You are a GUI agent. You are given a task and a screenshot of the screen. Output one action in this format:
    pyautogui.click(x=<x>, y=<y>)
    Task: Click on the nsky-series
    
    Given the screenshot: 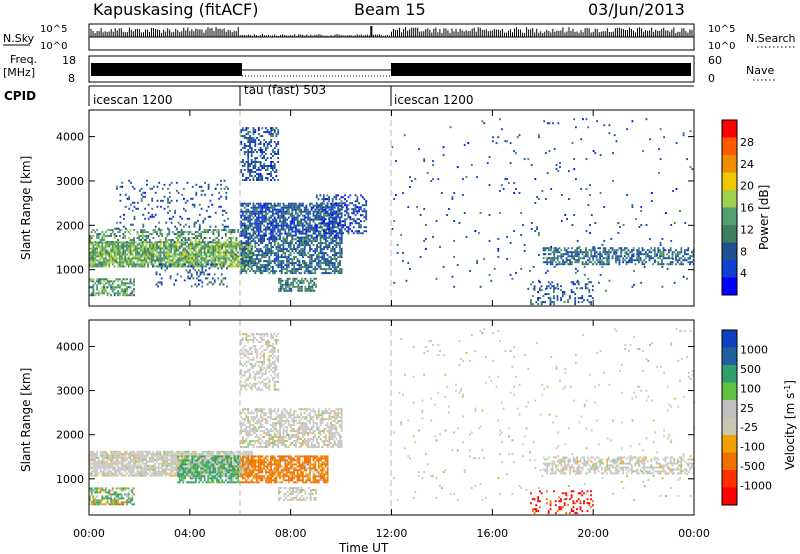 What is the action you would take?
    pyautogui.click(x=391, y=32)
    